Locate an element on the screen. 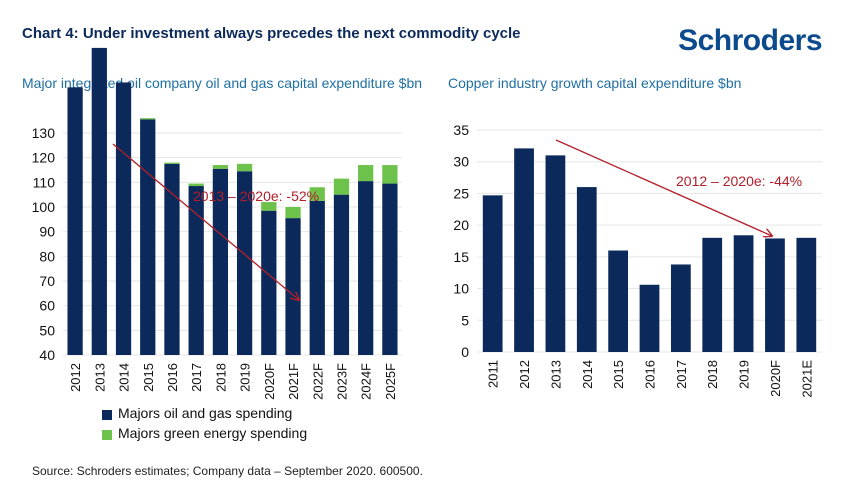  bar-main-2021E is located at coordinates (806, 294).